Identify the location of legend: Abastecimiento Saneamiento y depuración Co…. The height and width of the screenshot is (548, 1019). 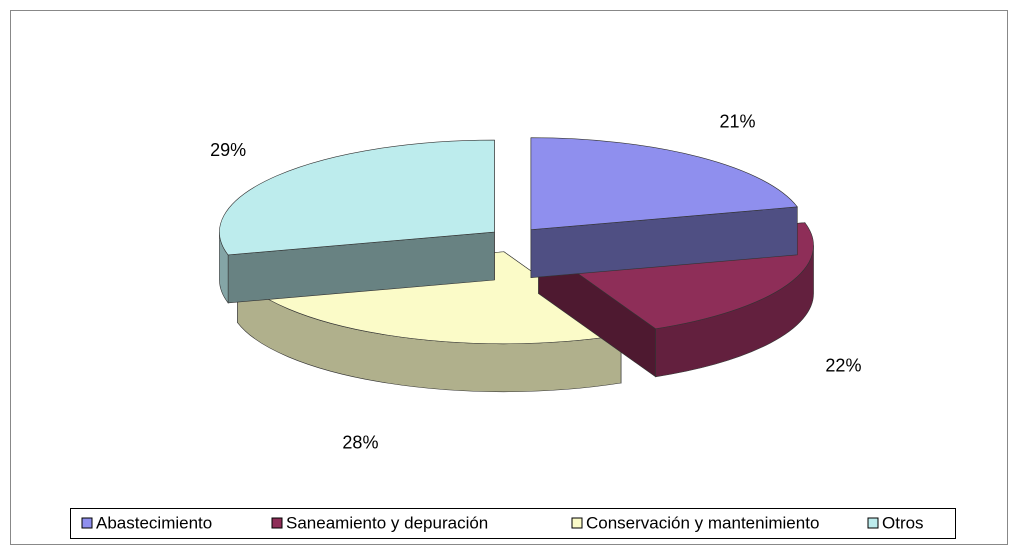
(502, 522).